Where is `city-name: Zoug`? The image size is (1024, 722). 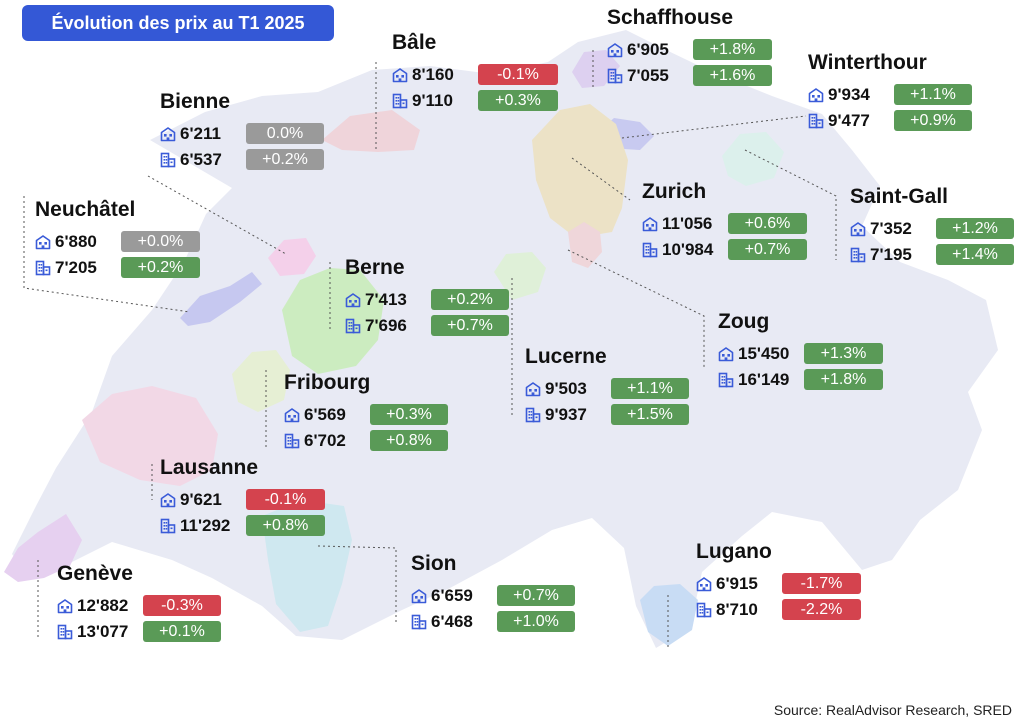
city-name: Zoug is located at coordinates (744, 321).